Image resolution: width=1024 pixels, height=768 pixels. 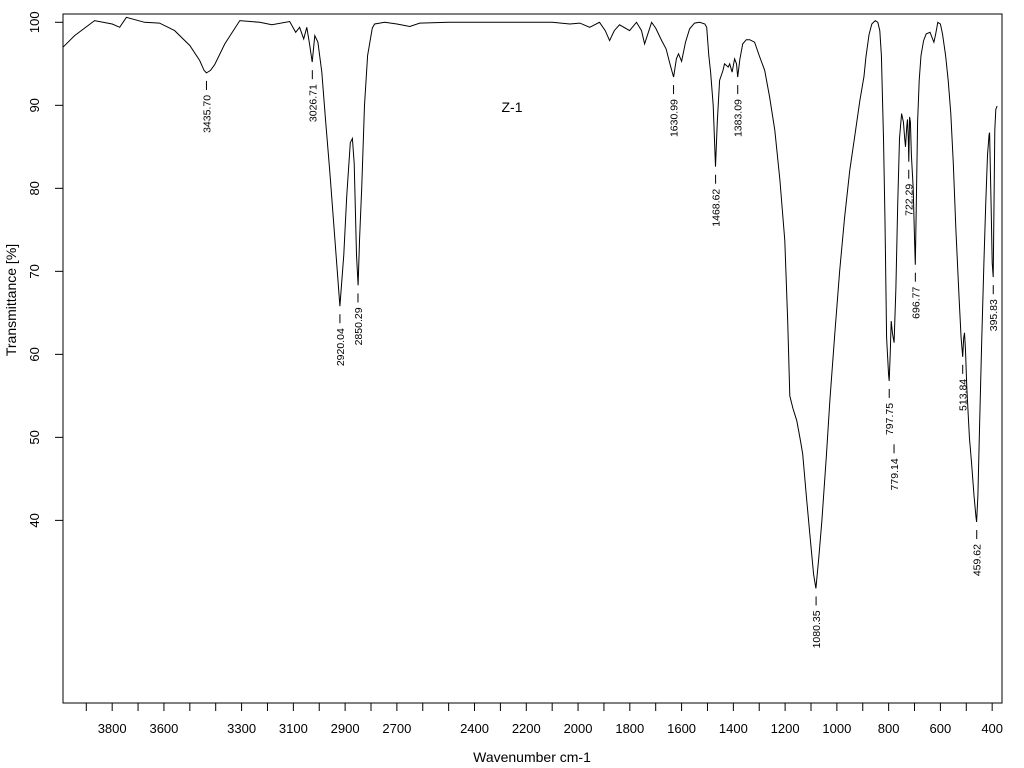 What do you see at coordinates (785, 728) in the screenshot?
I see `x-tick-label: 1200` at bounding box center [785, 728].